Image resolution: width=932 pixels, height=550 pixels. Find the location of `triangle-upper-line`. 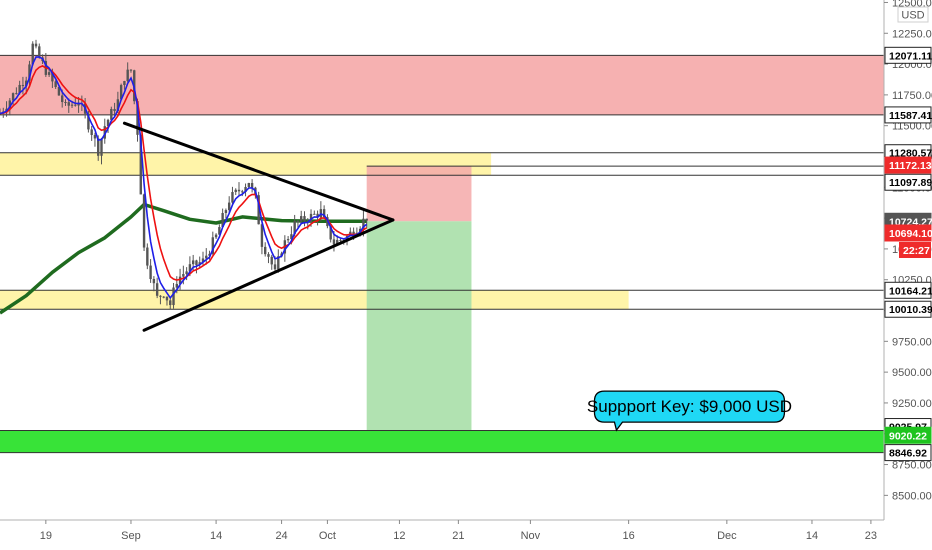

triangle-upper-line is located at coordinates (258, 171).